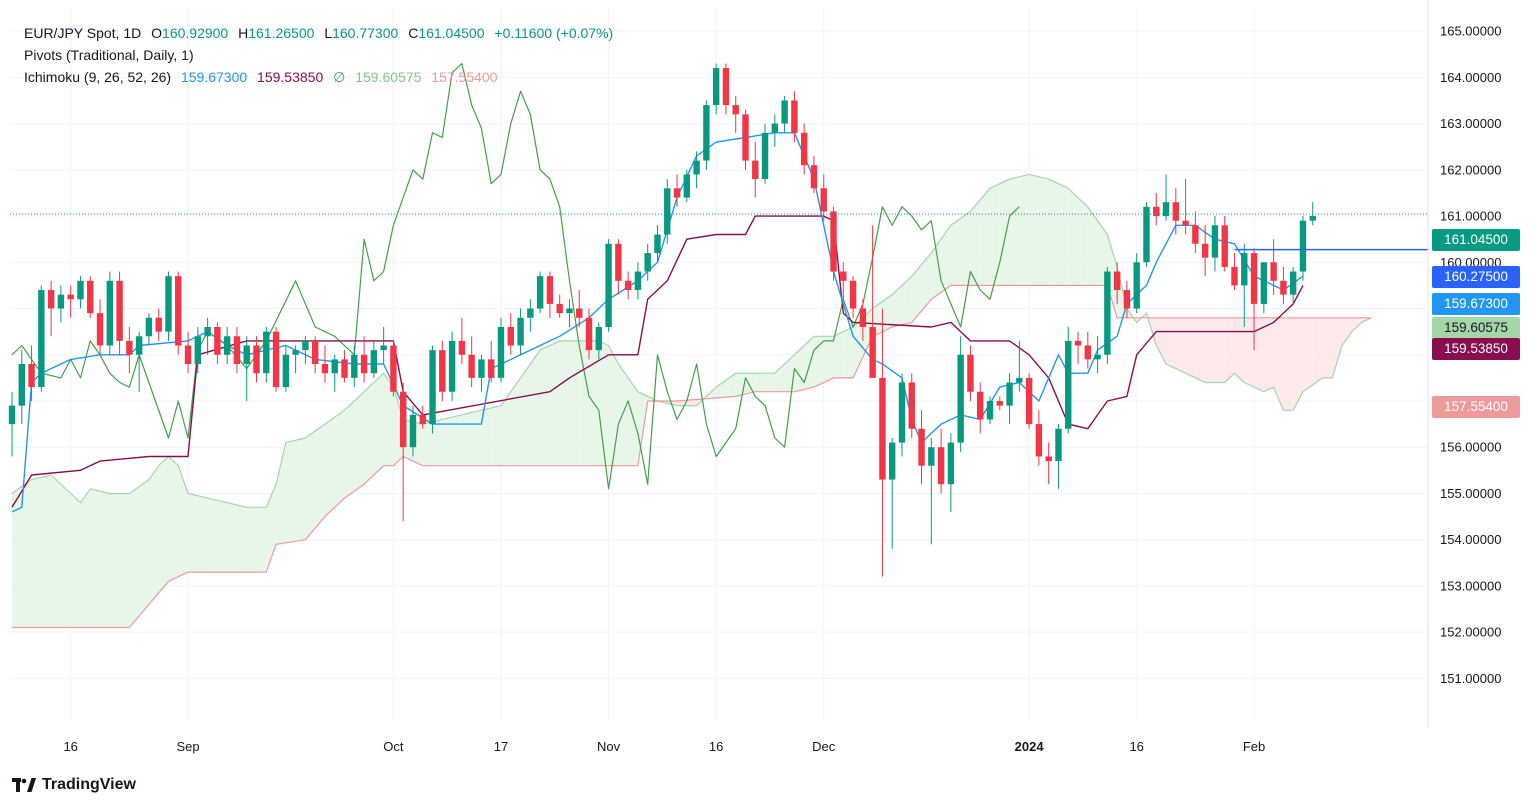 Image resolution: width=1536 pixels, height=809 pixels. I want to click on y-tick-label: 161.00000, so click(1470, 216).